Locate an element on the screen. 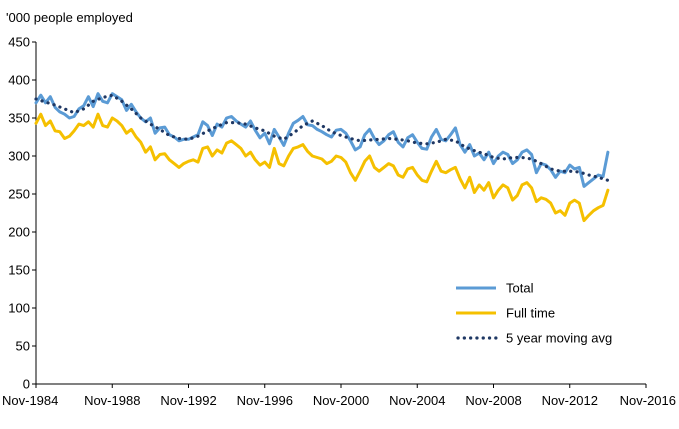 This screenshot has height=429, width=679. y-tick-label: 250 is located at coordinates (19, 194).